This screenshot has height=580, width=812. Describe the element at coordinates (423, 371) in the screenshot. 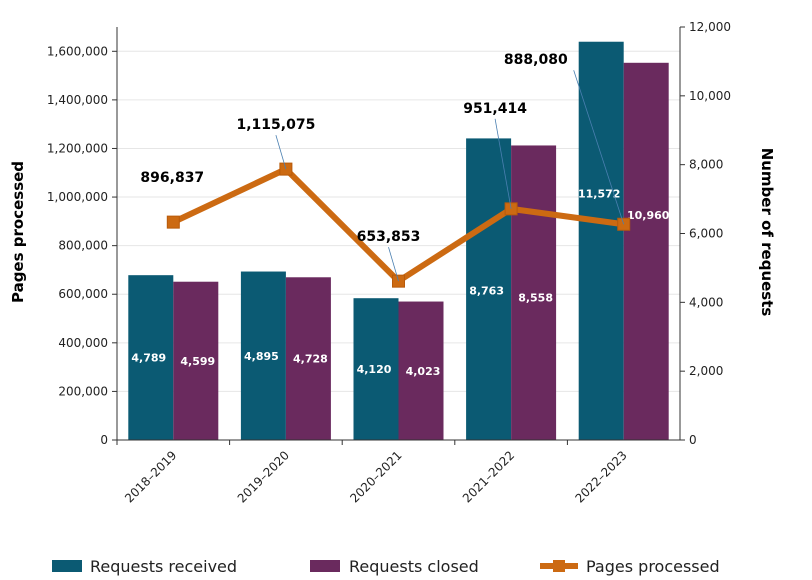

I see `bar-label-closed: 4,023` at that location.